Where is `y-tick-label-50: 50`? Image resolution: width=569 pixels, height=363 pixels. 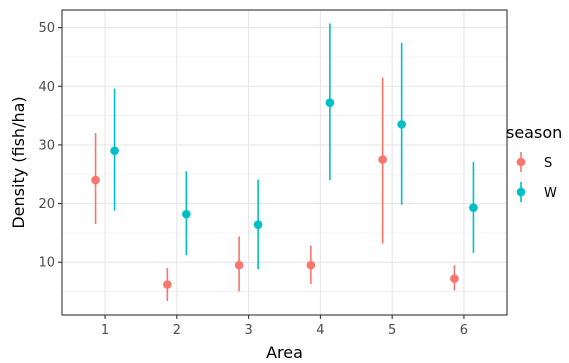
y-tick-label-50: 50 is located at coordinates (46, 28).